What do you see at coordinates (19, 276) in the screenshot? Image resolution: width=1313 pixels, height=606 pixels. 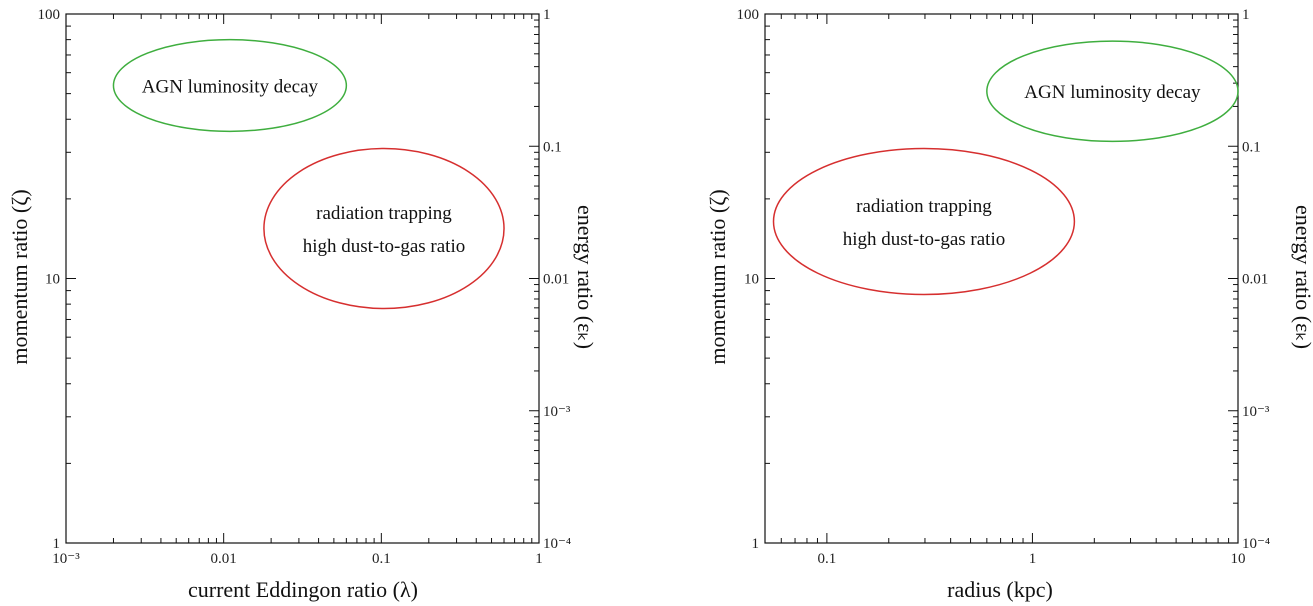 I see `left-chart-ylabel: momentum ratio (ζ)` at bounding box center [19, 276].